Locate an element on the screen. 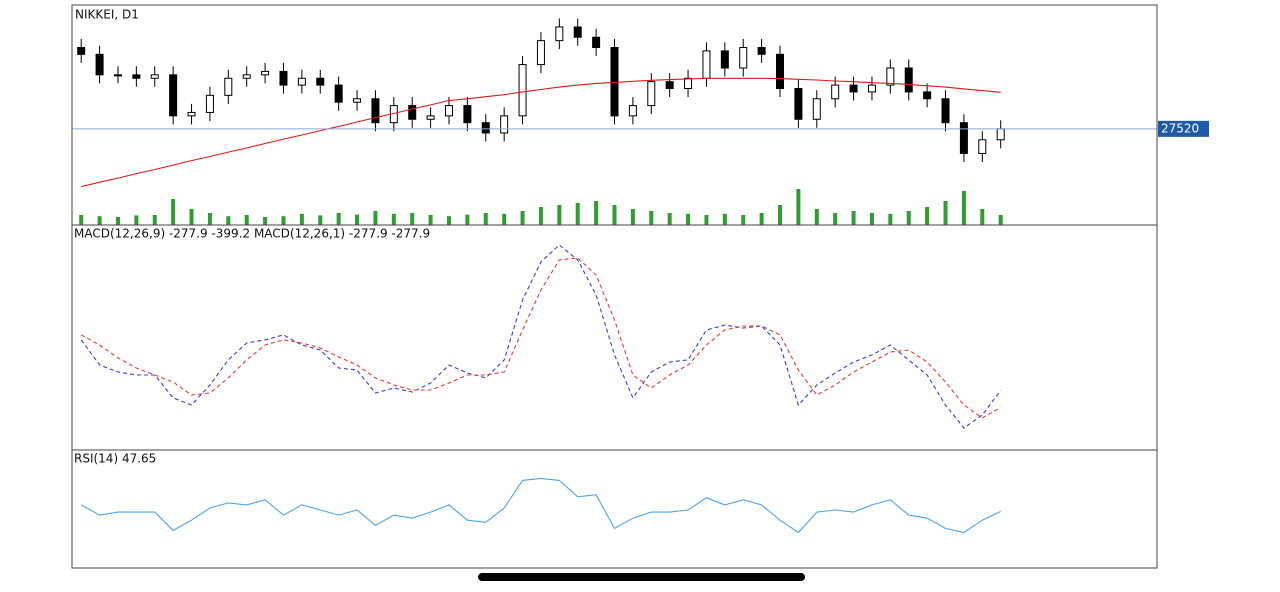 The image size is (1280, 592). labels-layer: 27520 is located at coordinates (1183, 128).